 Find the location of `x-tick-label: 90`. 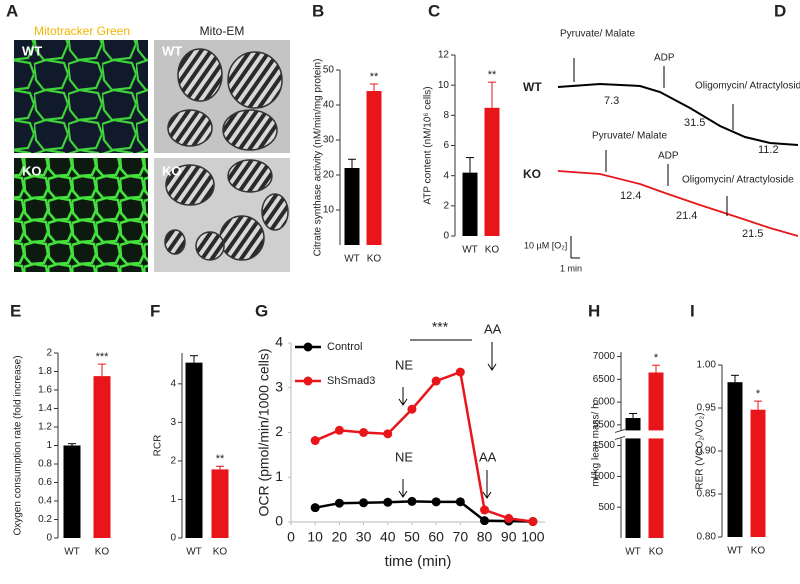

x-tick-label: 90 is located at coordinates (509, 537).